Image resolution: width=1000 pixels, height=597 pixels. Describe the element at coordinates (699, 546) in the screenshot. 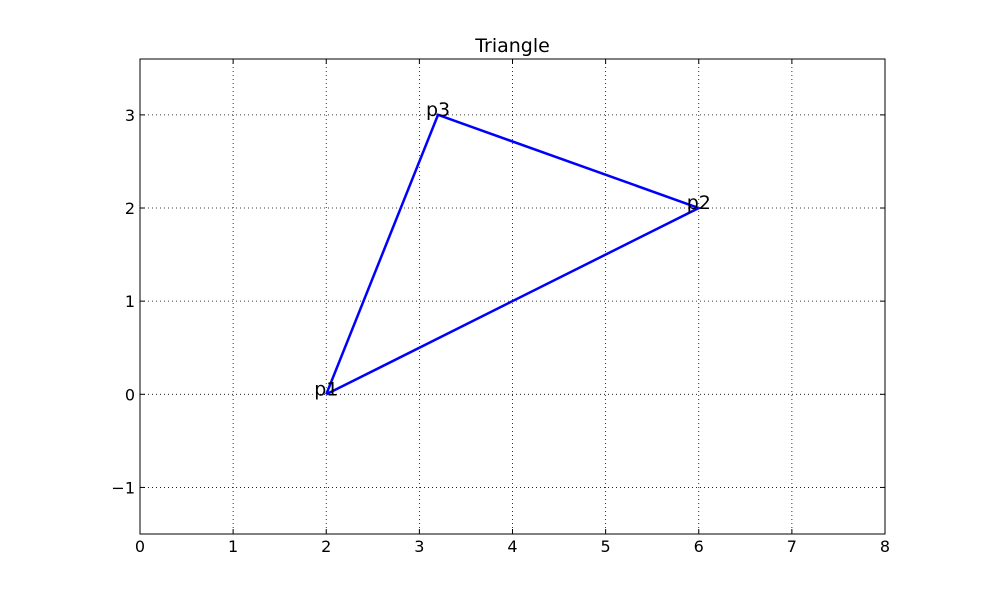

I see `x-tick-label: 6` at that location.